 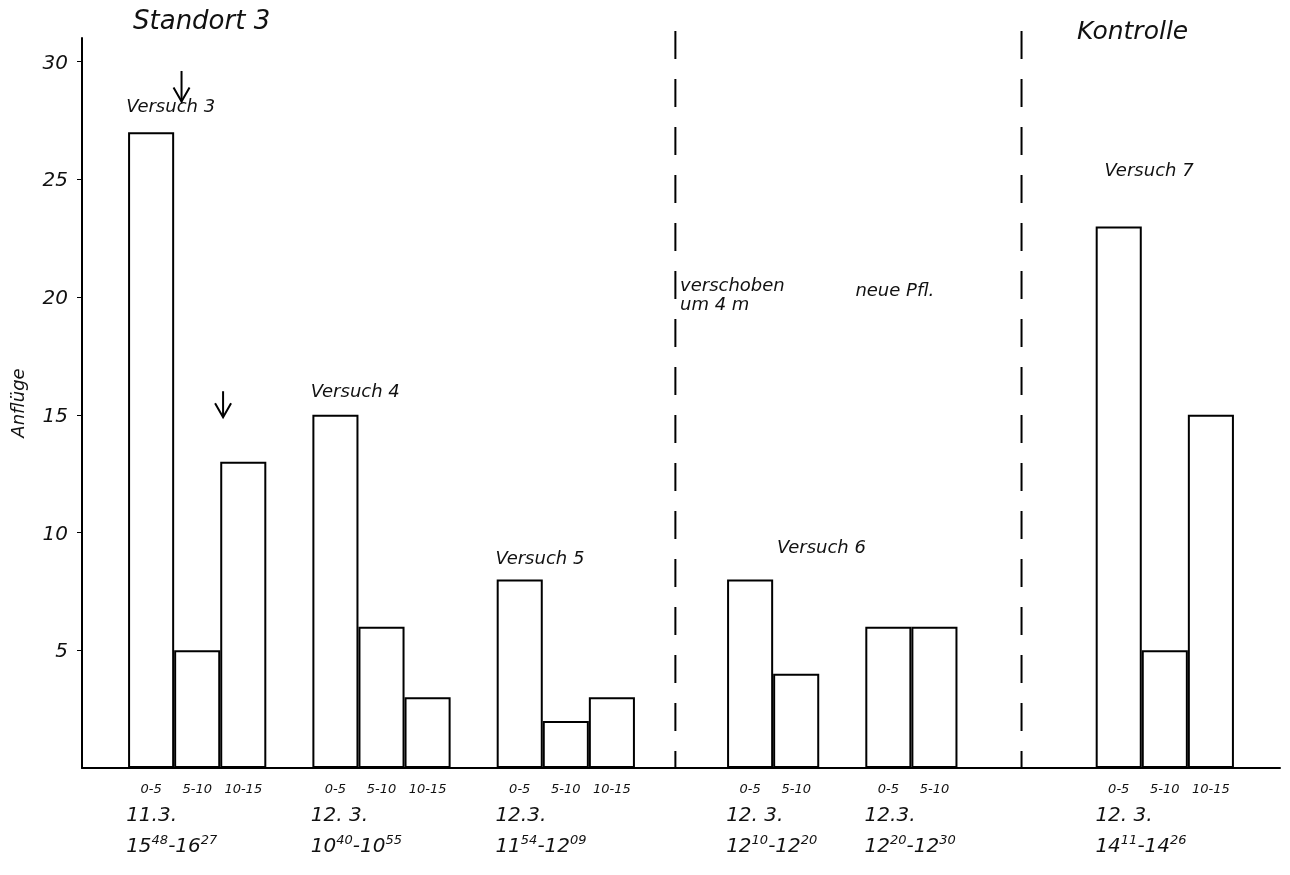 I want to click on text: 12.3. 12$^{20}$-12$^{30}$, so click(x=910, y=829).